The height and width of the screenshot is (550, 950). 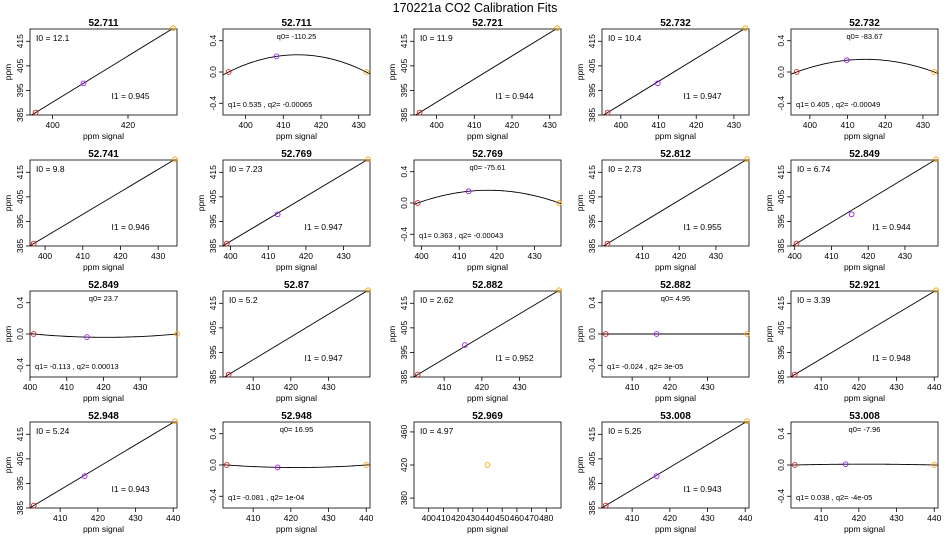 What do you see at coordinates (625, 169) in the screenshot?
I see `fit-coefficient-top: I0 = 2.73` at bounding box center [625, 169].